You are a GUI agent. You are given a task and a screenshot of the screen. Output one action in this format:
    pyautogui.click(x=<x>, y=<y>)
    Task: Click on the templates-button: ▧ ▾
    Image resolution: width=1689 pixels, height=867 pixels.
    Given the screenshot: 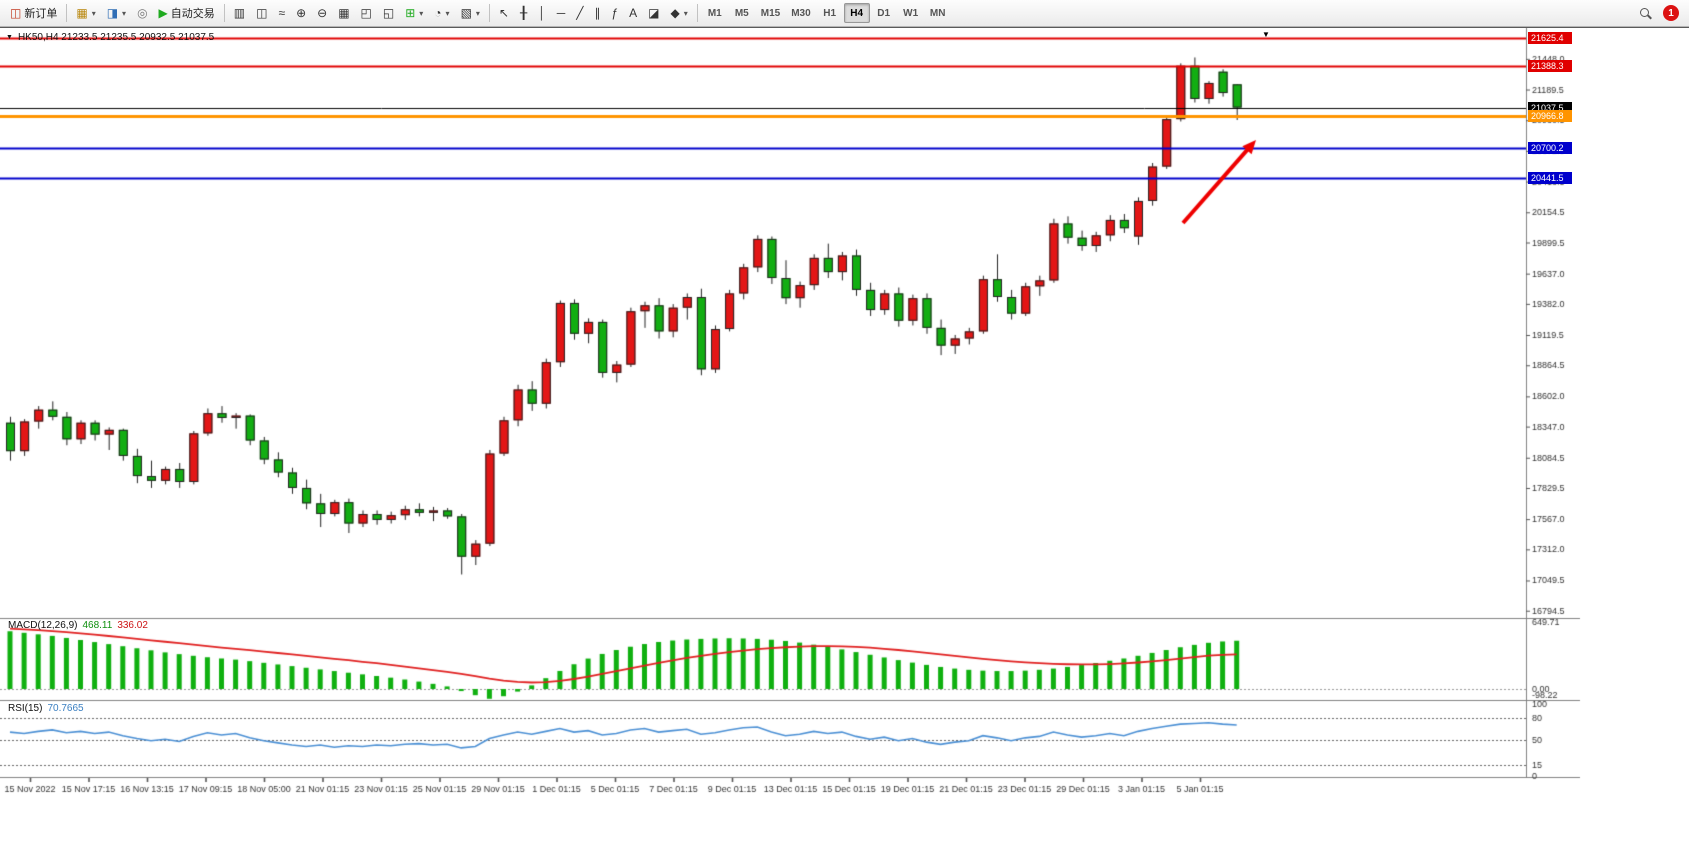 What is the action you would take?
    pyautogui.click(x=470, y=13)
    